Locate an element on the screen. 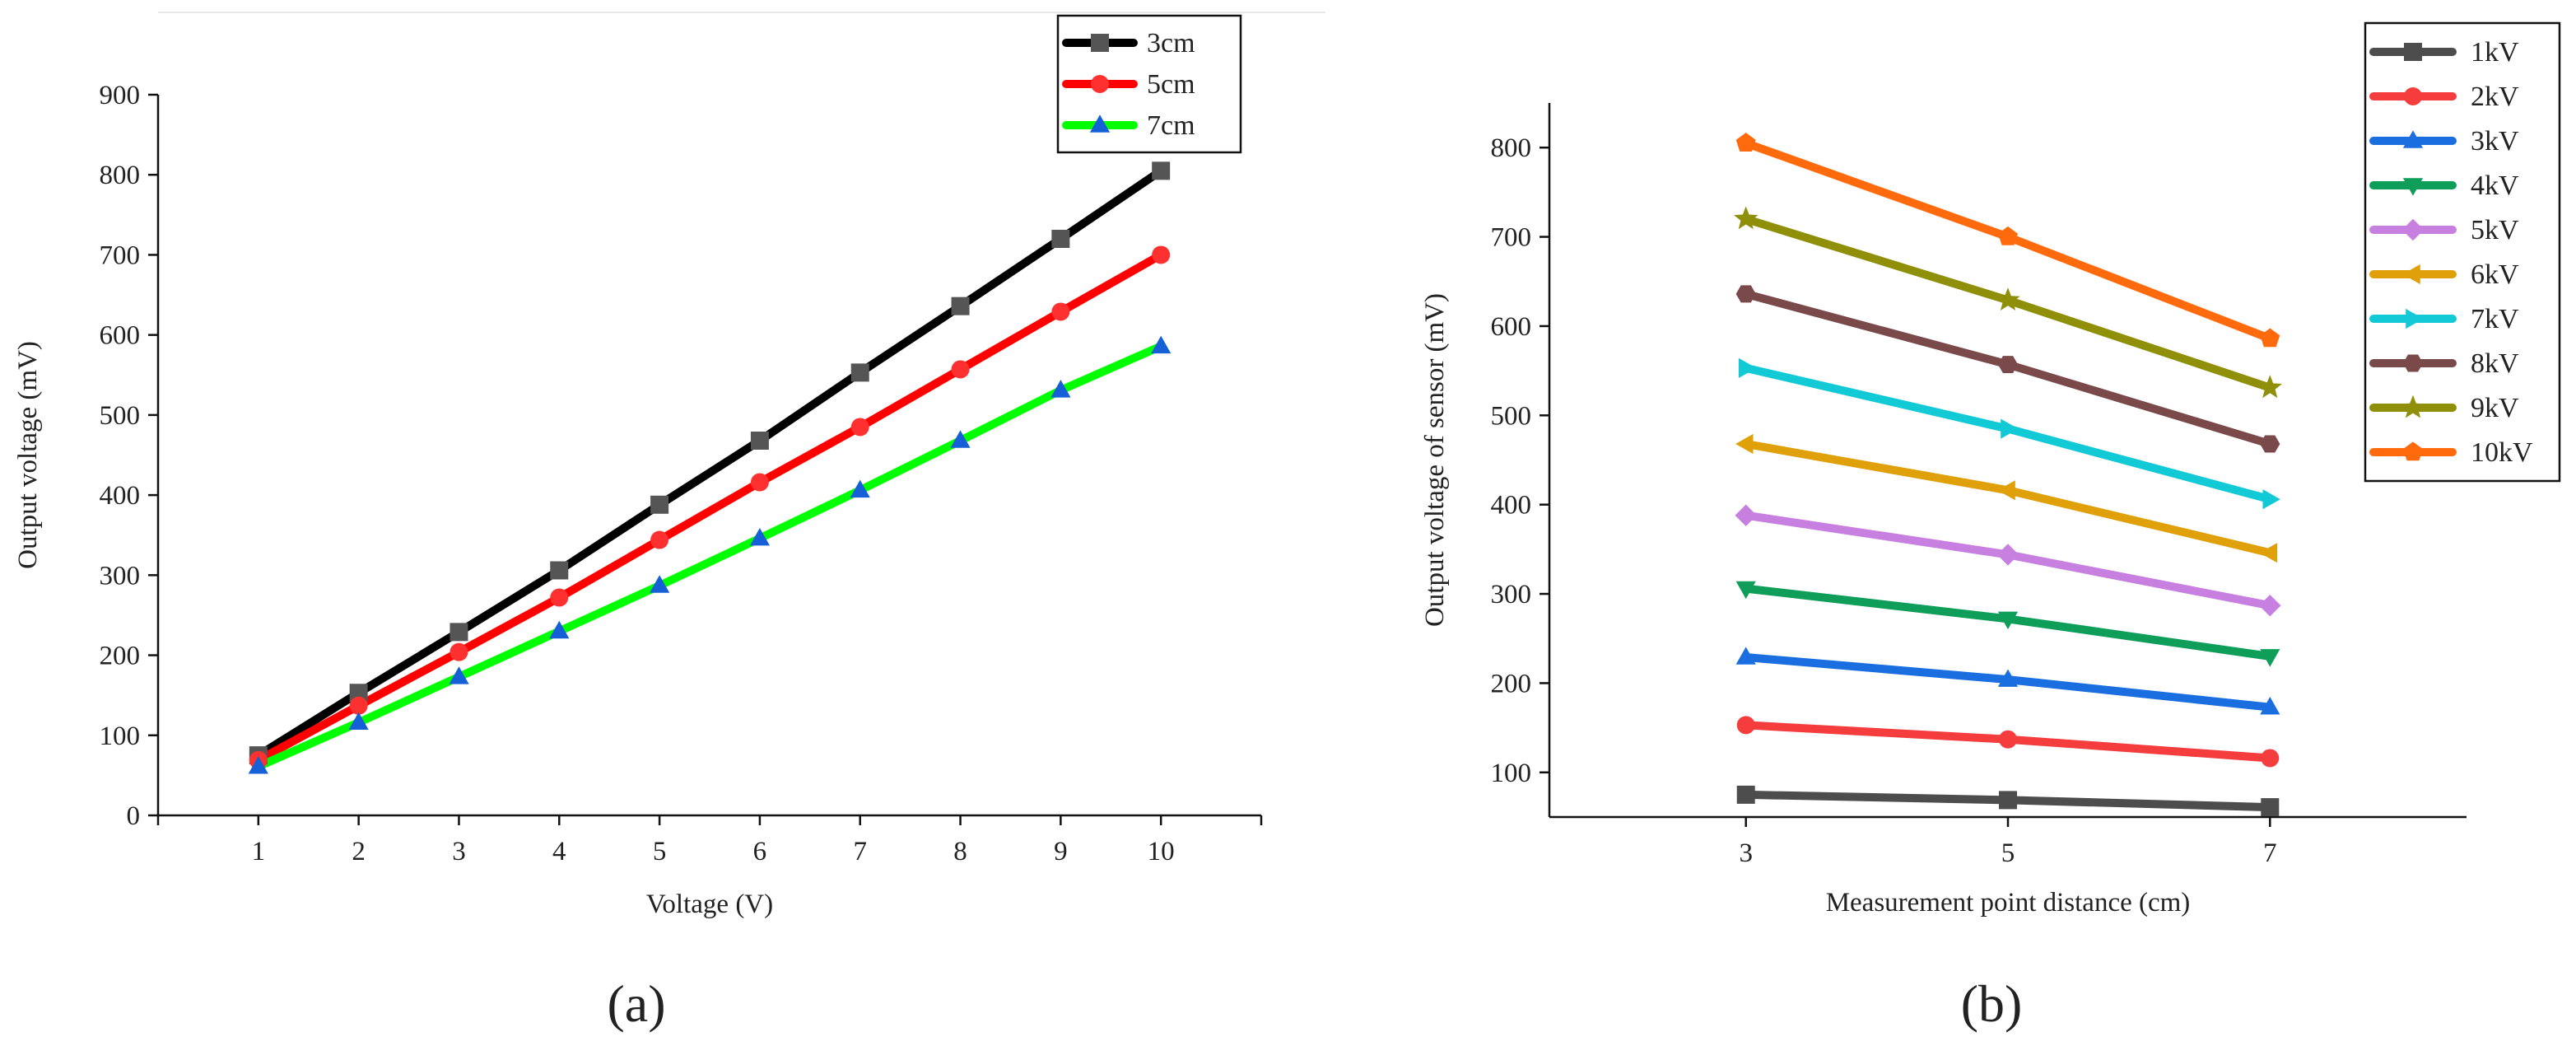  series-line-6kV is located at coordinates (2008, 499).